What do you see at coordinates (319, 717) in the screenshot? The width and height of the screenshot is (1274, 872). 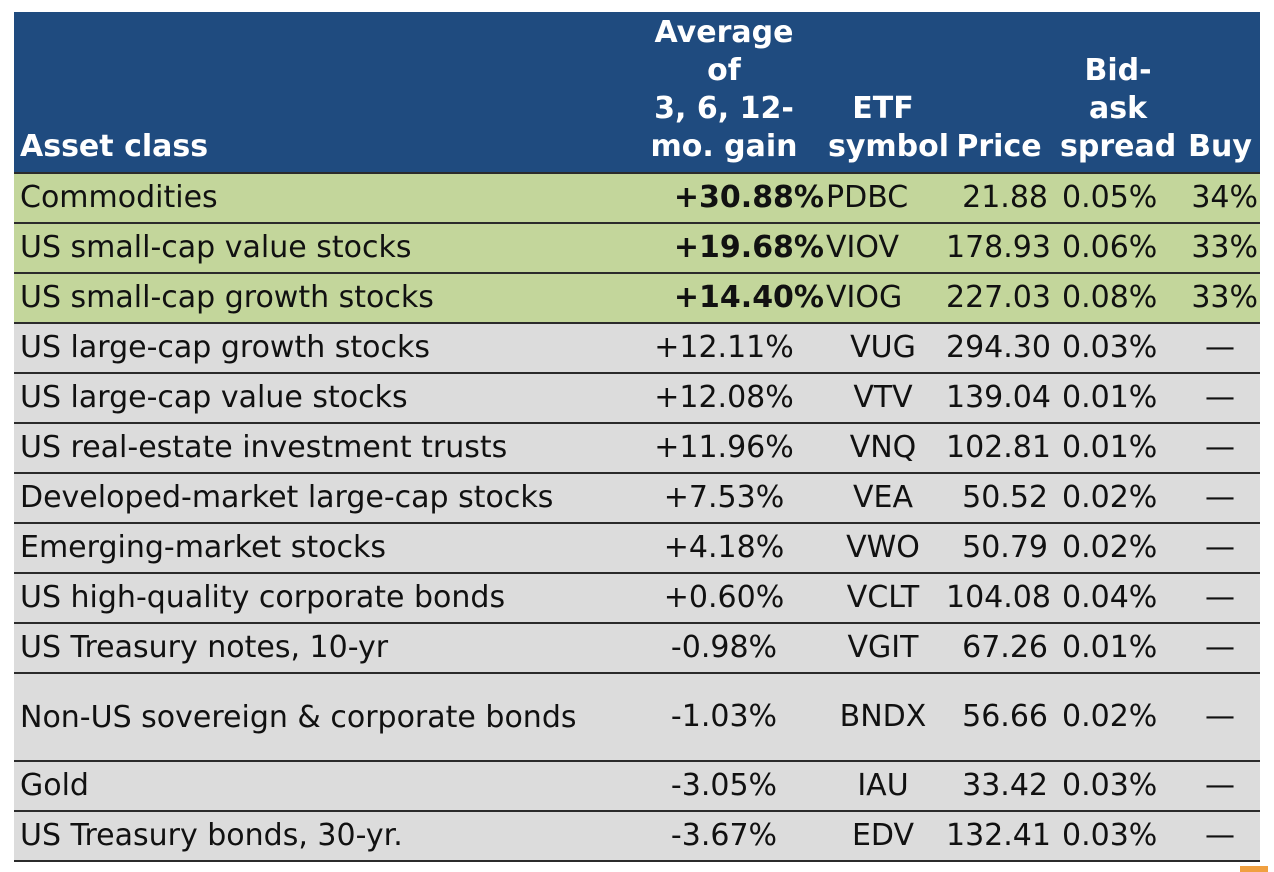 I see `asset-cell: Non-US sovereign & corporate bonds` at bounding box center [319, 717].